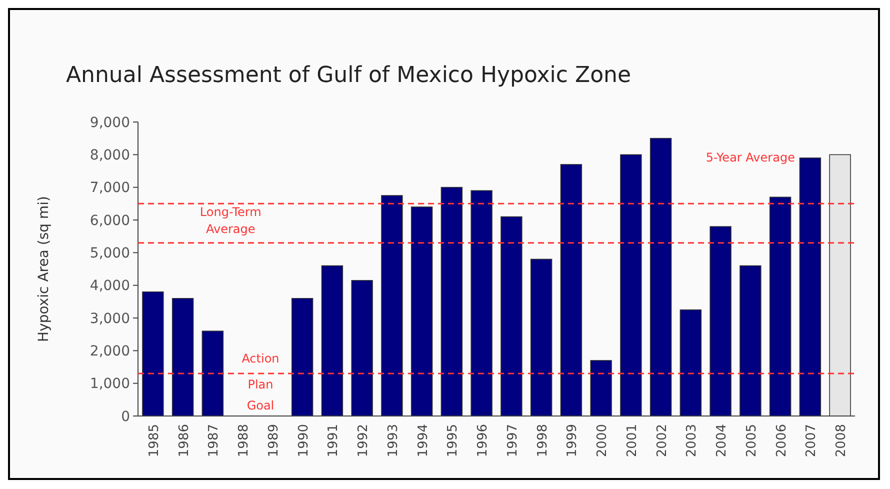 This screenshot has width=890, height=489. Describe the element at coordinates (110, 188) in the screenshot. I see `y-tick-label: 7,000` at that location.